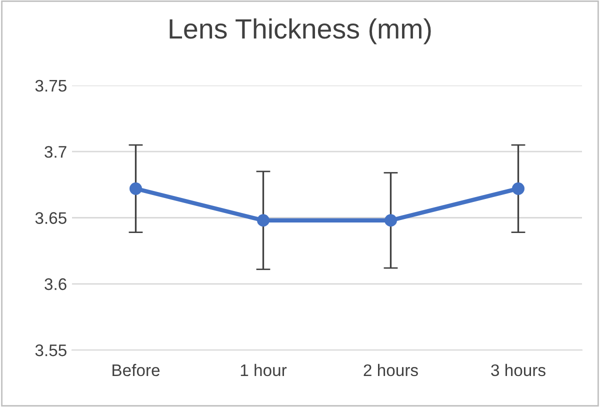  Describe the element at coordinates (136, 370) in the screenshot. I see `x-tick-label: Before` at that location.